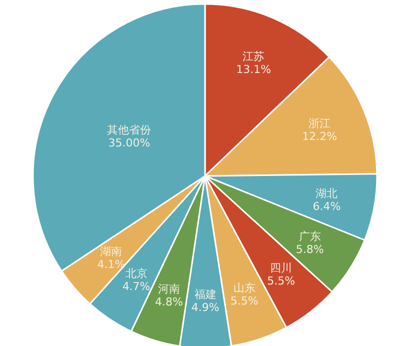 Image resolution: width=396 pixels, height=346 pixels. Describe the element at coordinates (327, 193) in the screenshot. I see `slice-label: 湖北` at that location.